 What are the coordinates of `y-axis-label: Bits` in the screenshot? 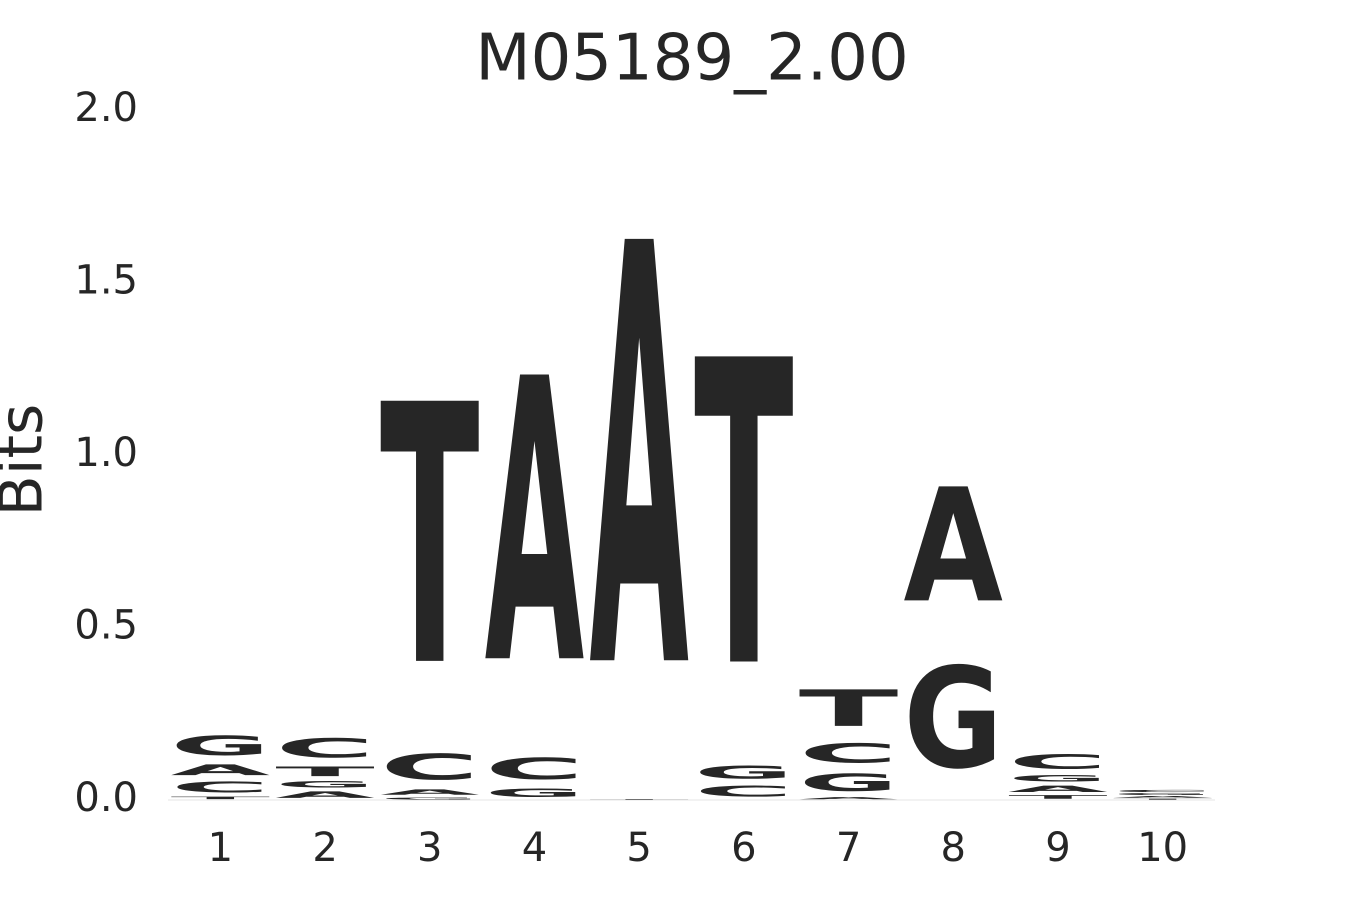 It's located at (28, 460).